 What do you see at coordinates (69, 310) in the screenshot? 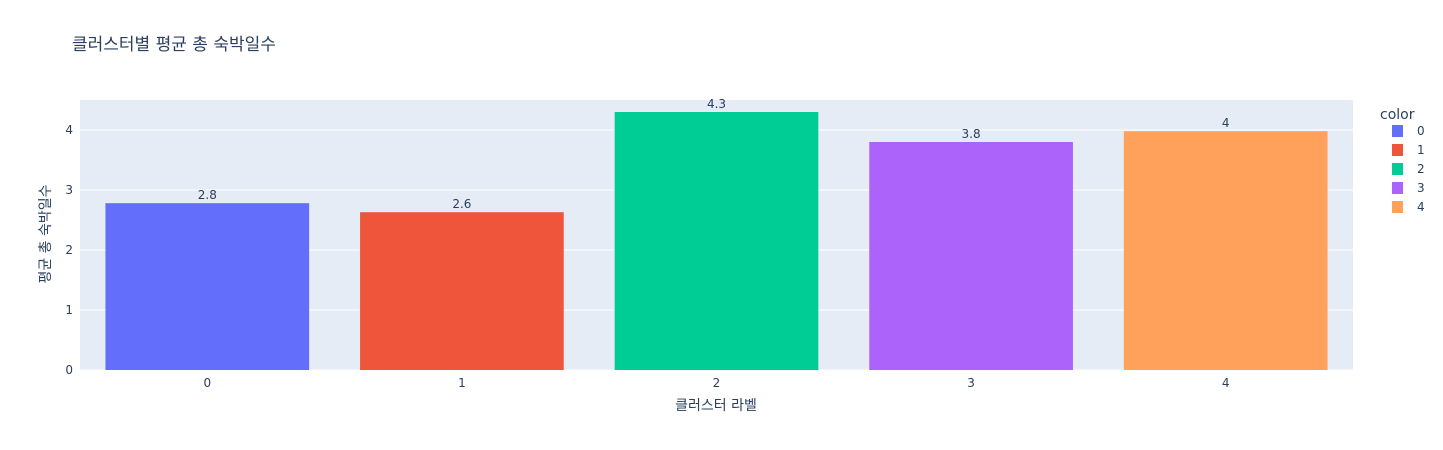
I see `y-tick-label: 1` at bounding box center [69, 310].